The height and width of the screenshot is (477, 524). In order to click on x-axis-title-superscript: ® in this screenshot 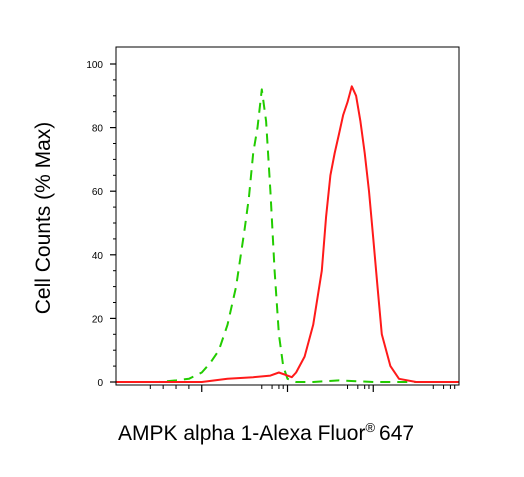, I will do `click(370, 427)`.